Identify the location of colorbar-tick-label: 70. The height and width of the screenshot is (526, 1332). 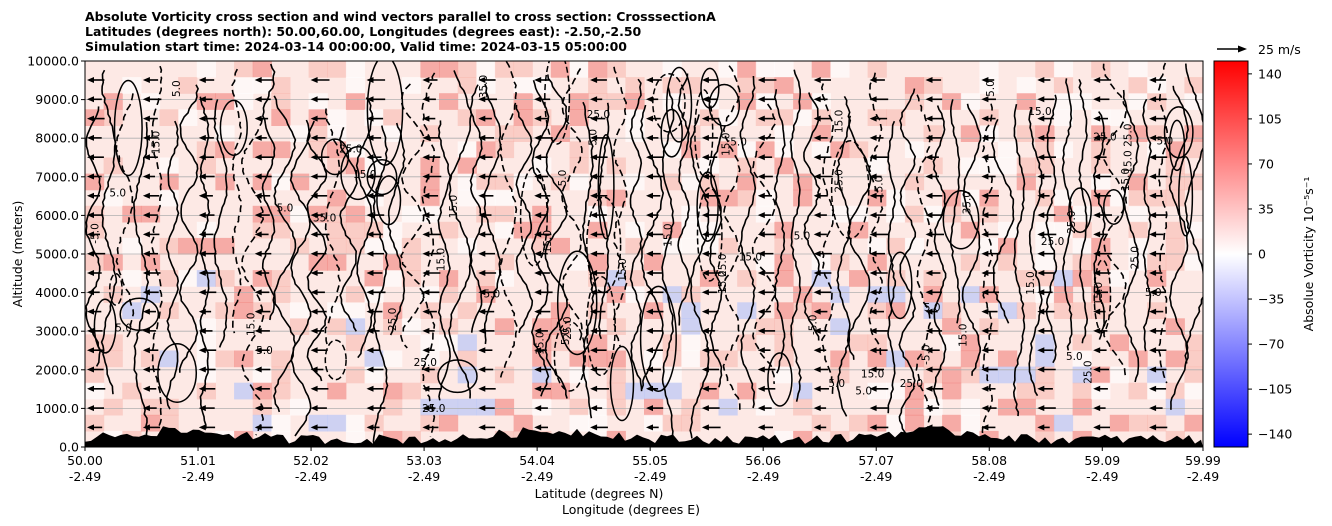
(1266, 163).